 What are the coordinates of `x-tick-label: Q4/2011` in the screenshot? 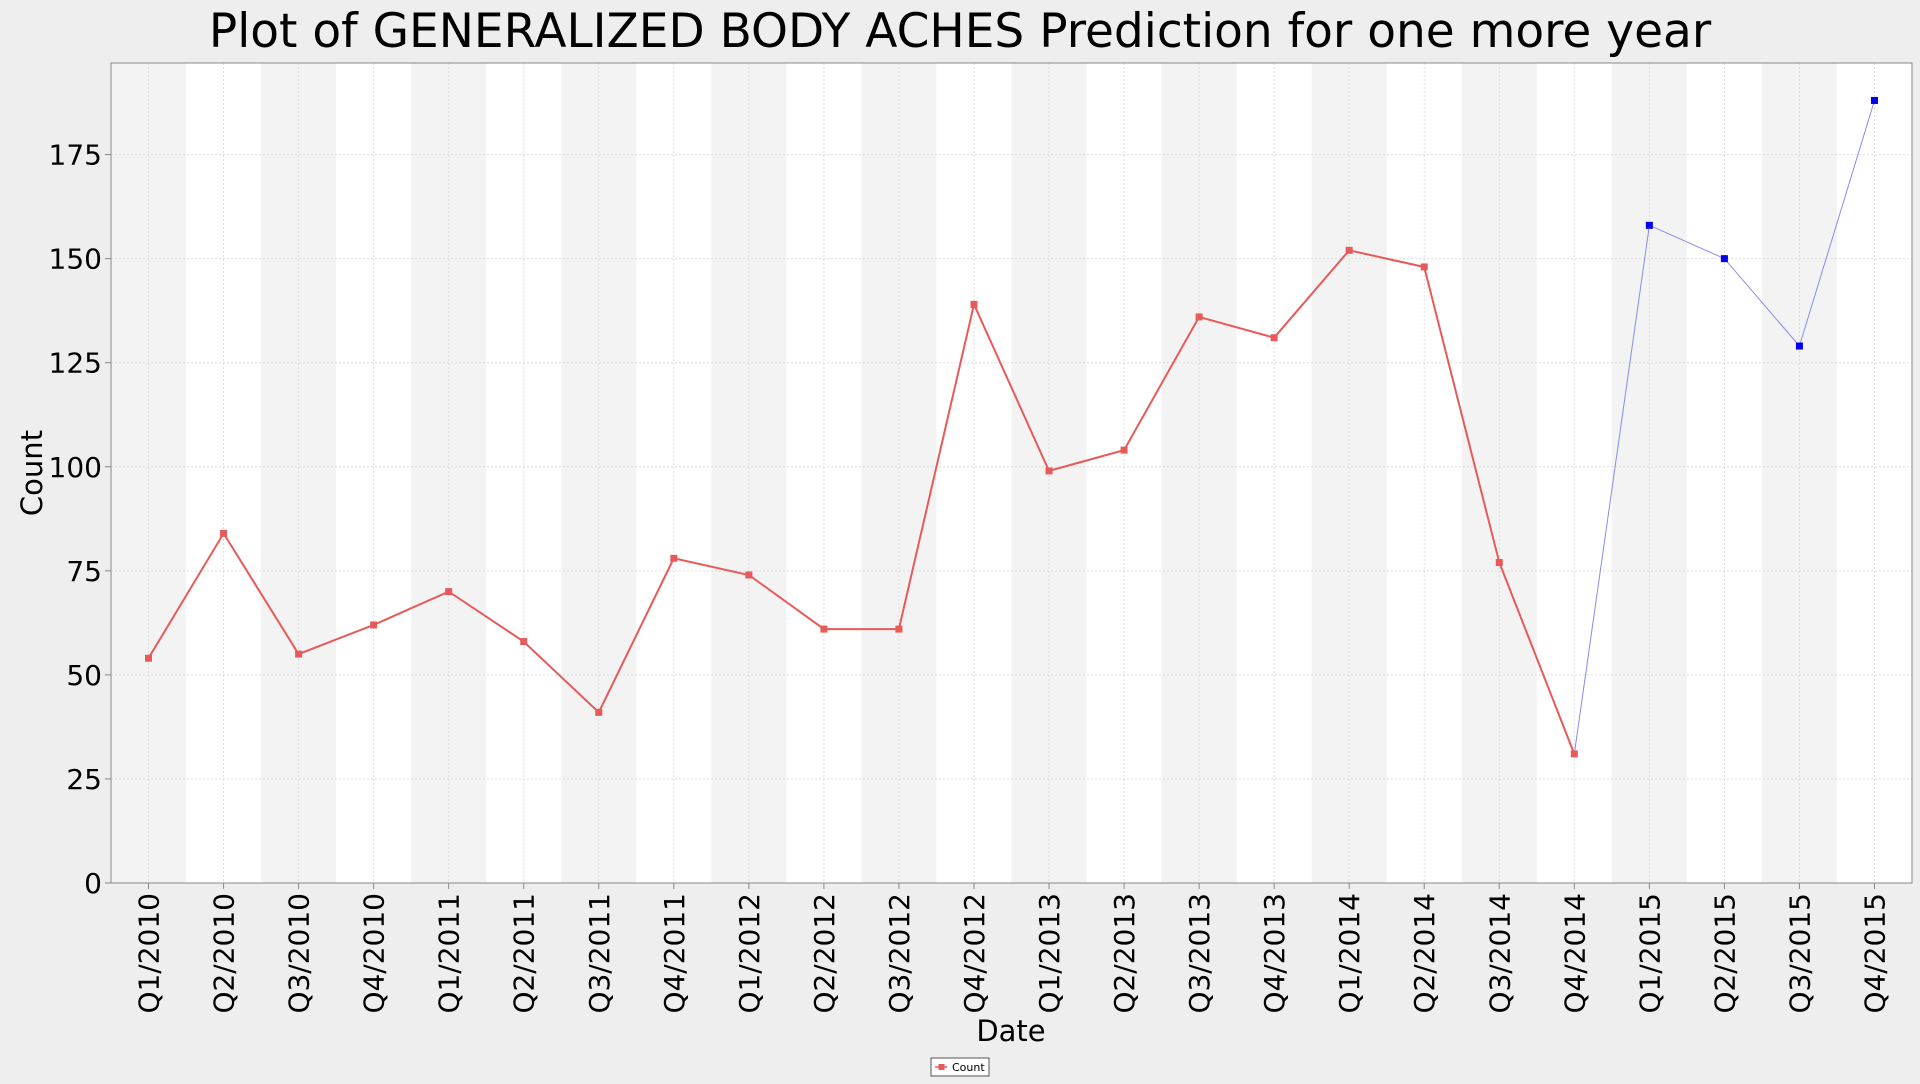 It's located at (674, 953).